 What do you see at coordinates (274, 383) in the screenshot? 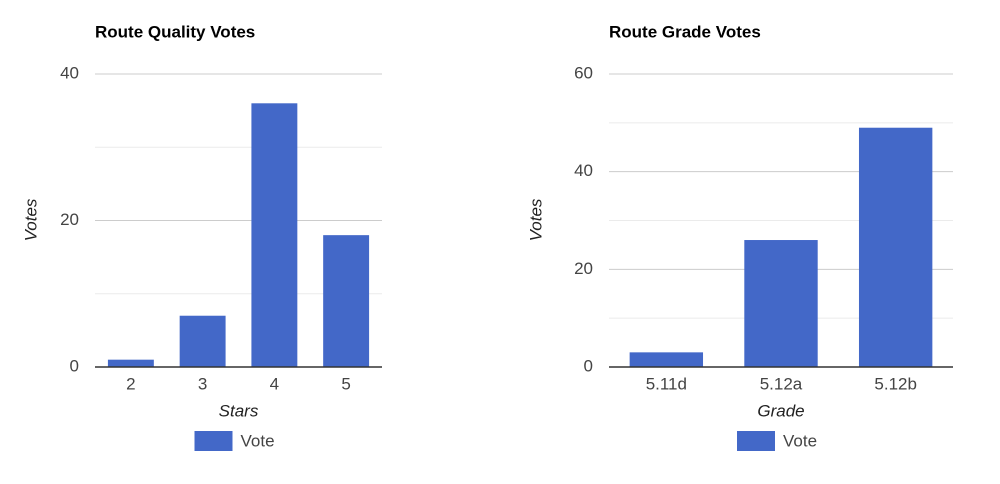
I see `x-tick-label: 4` at bounding box center [274, 383].